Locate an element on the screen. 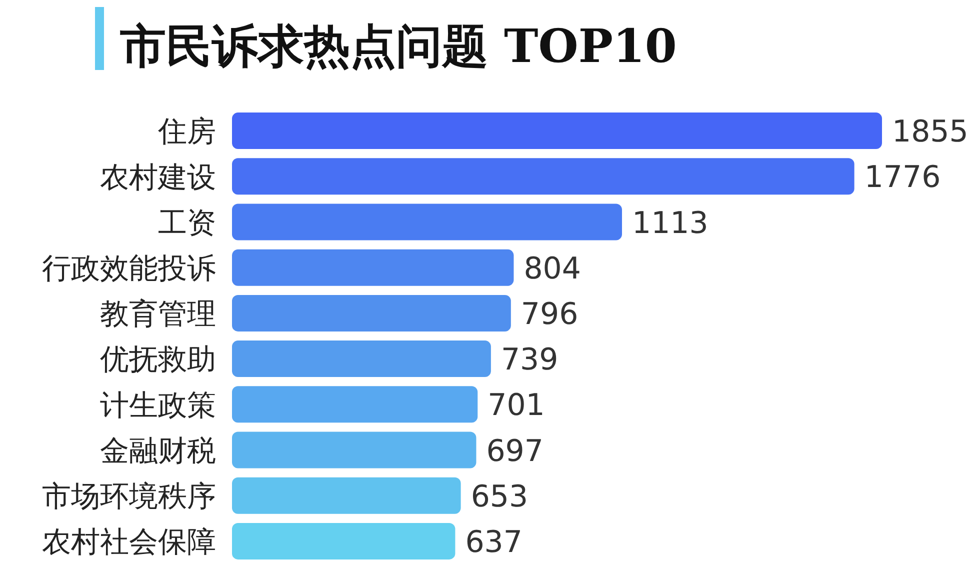 The image size is (977, 569). data-label: 1855 is located at coordinates (930, 132).